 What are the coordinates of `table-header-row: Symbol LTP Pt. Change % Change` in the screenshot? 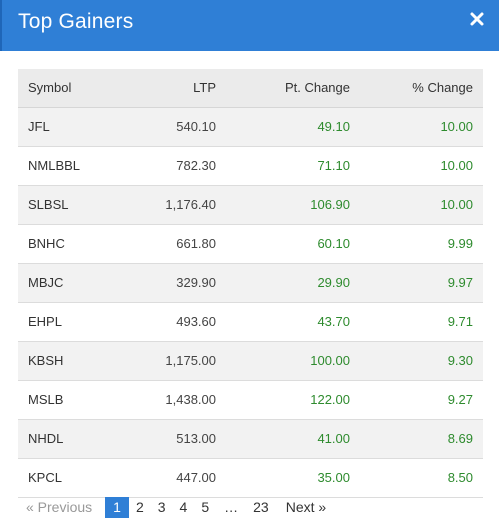 It's located at (250, 88).